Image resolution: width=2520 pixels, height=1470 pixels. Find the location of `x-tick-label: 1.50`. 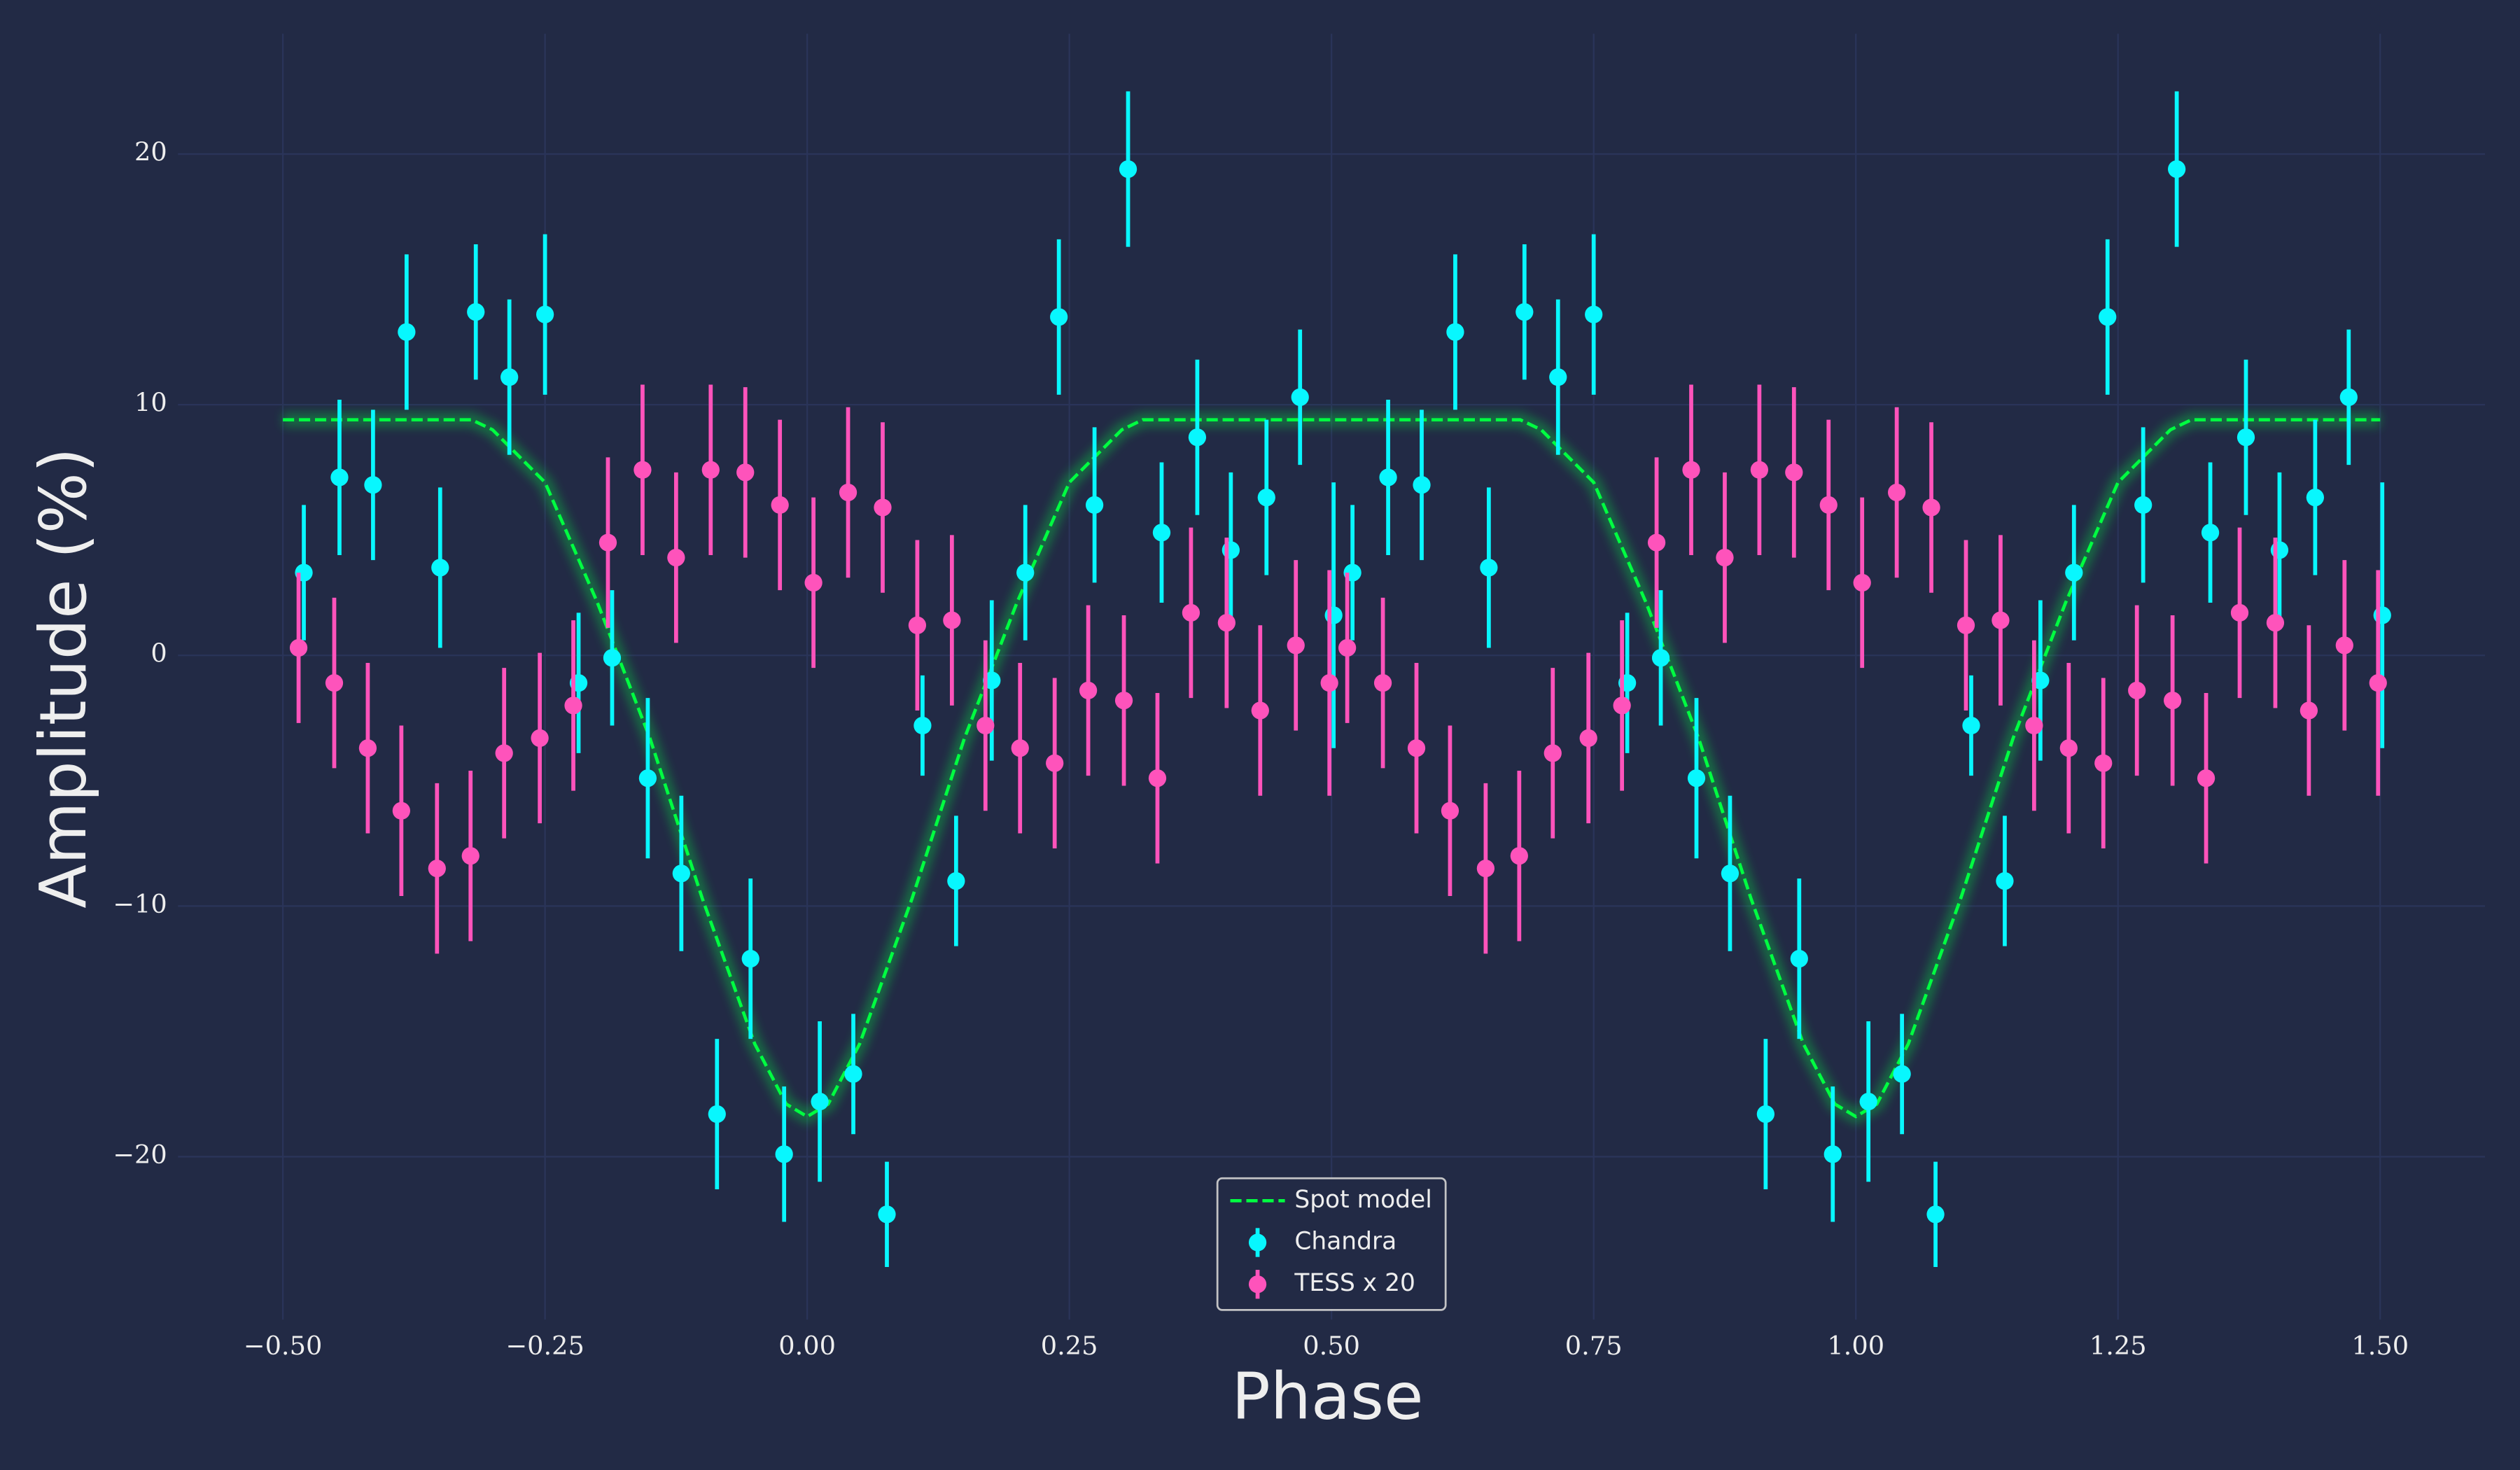

x-tick-label: 1.50 is located at coordinates (2380, 1346).